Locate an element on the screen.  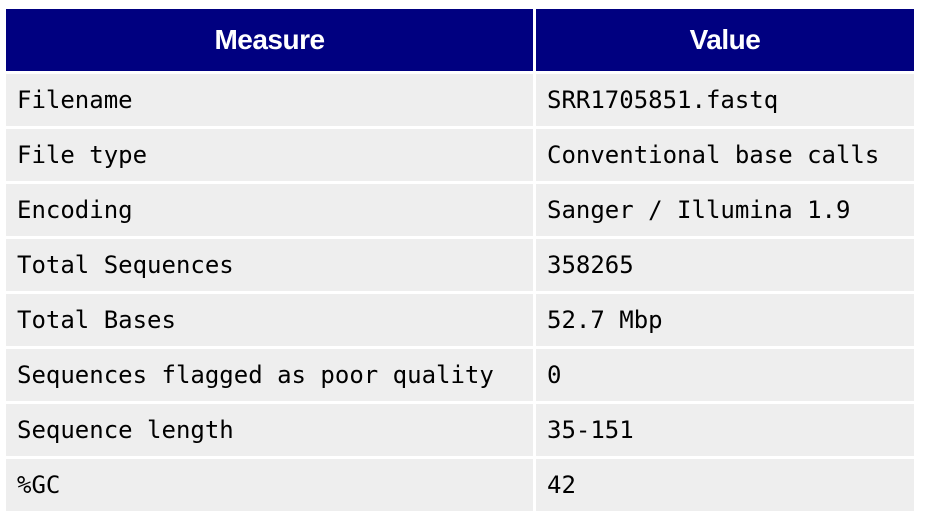
row-value-file-type: Conventional base calls is located at coordinates (725, 155).